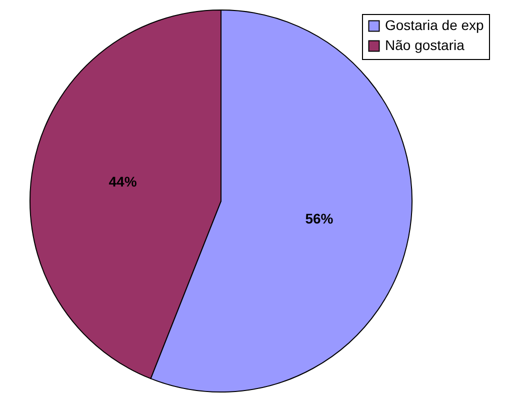  I want to click on legend-label: Não gostaria, so click(425, 45).